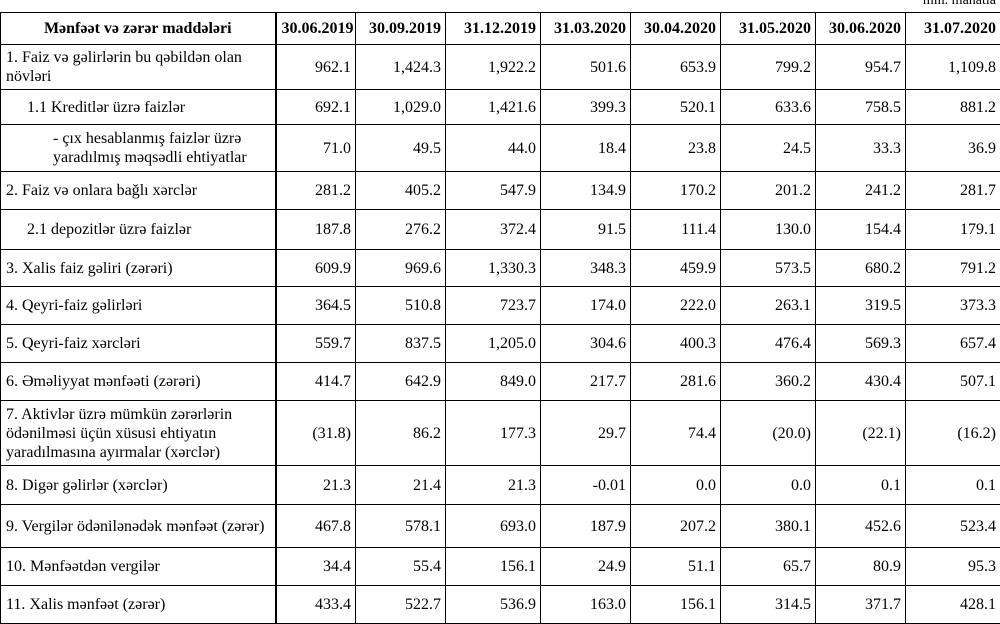  I want to click on cell-value: 501.6, so click(585, 67).